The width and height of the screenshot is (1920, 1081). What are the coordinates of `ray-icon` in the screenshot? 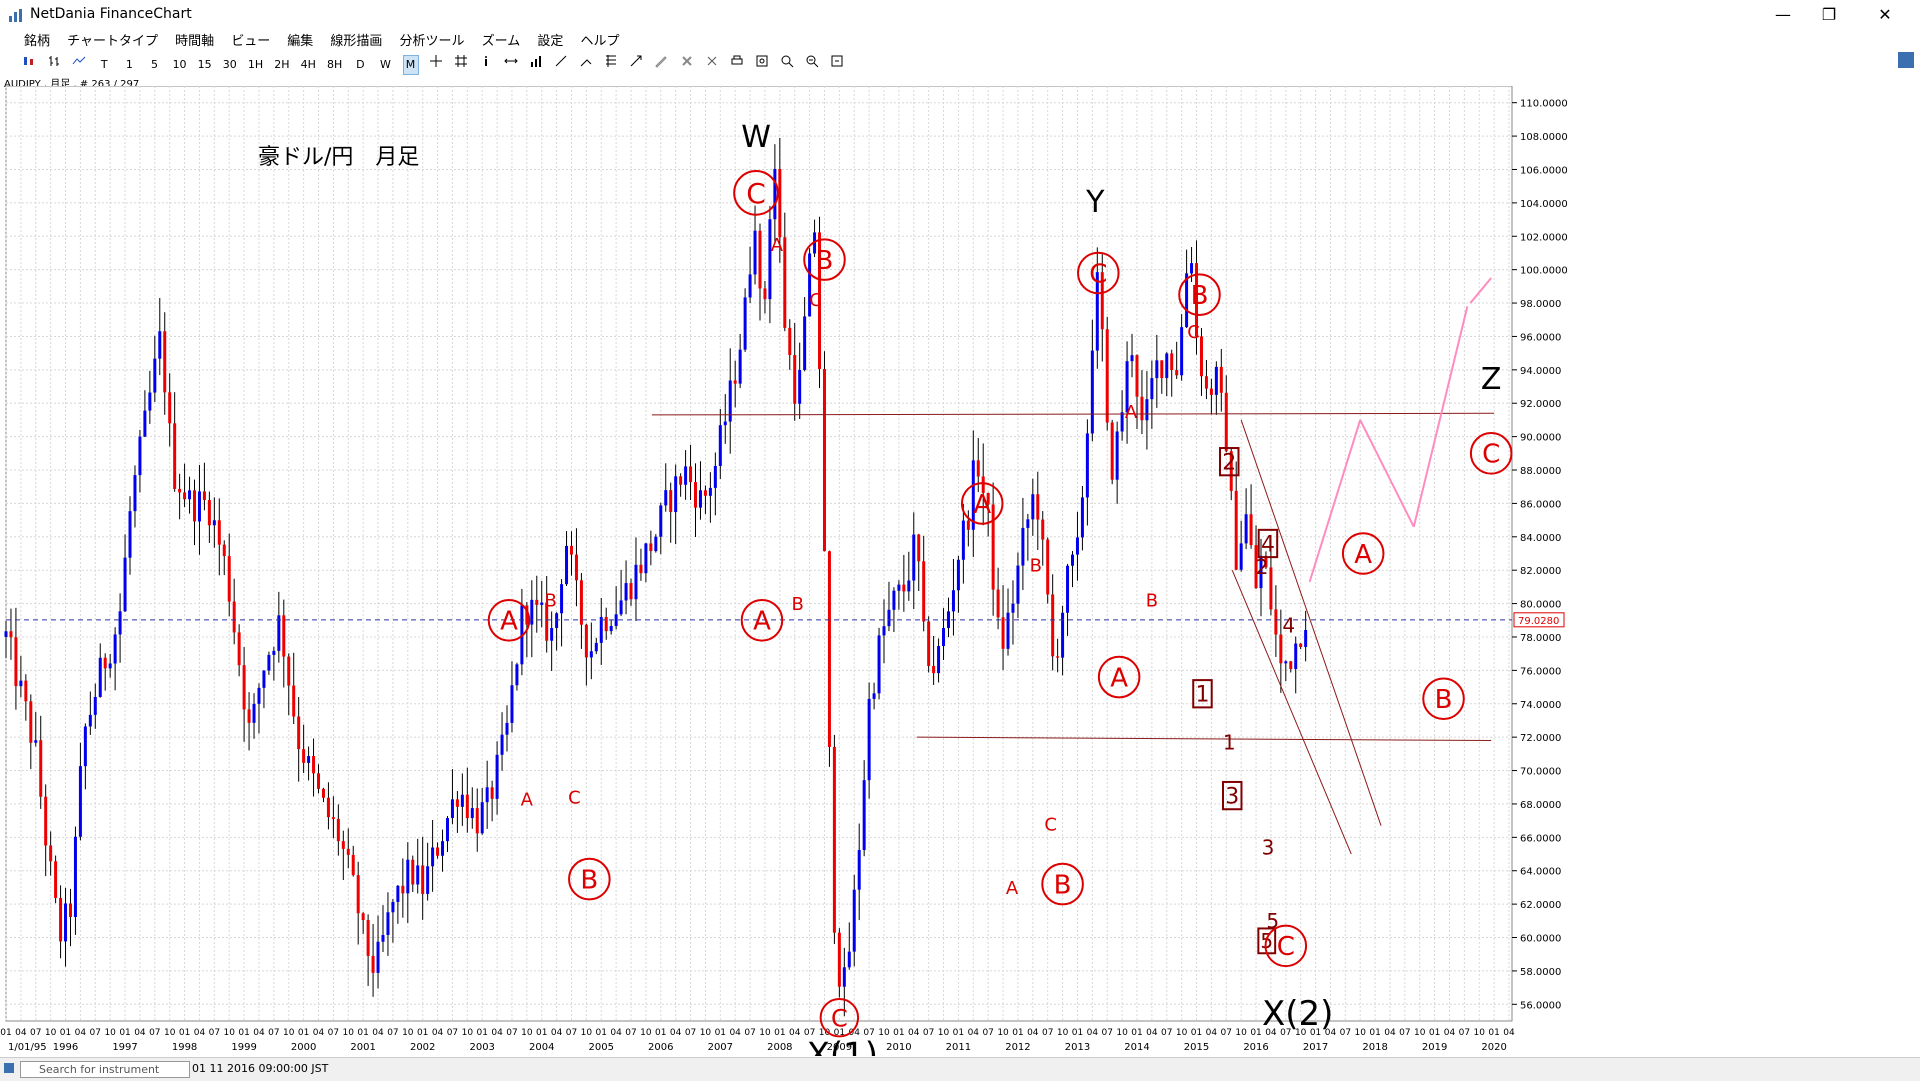 It's located at (586, 63).